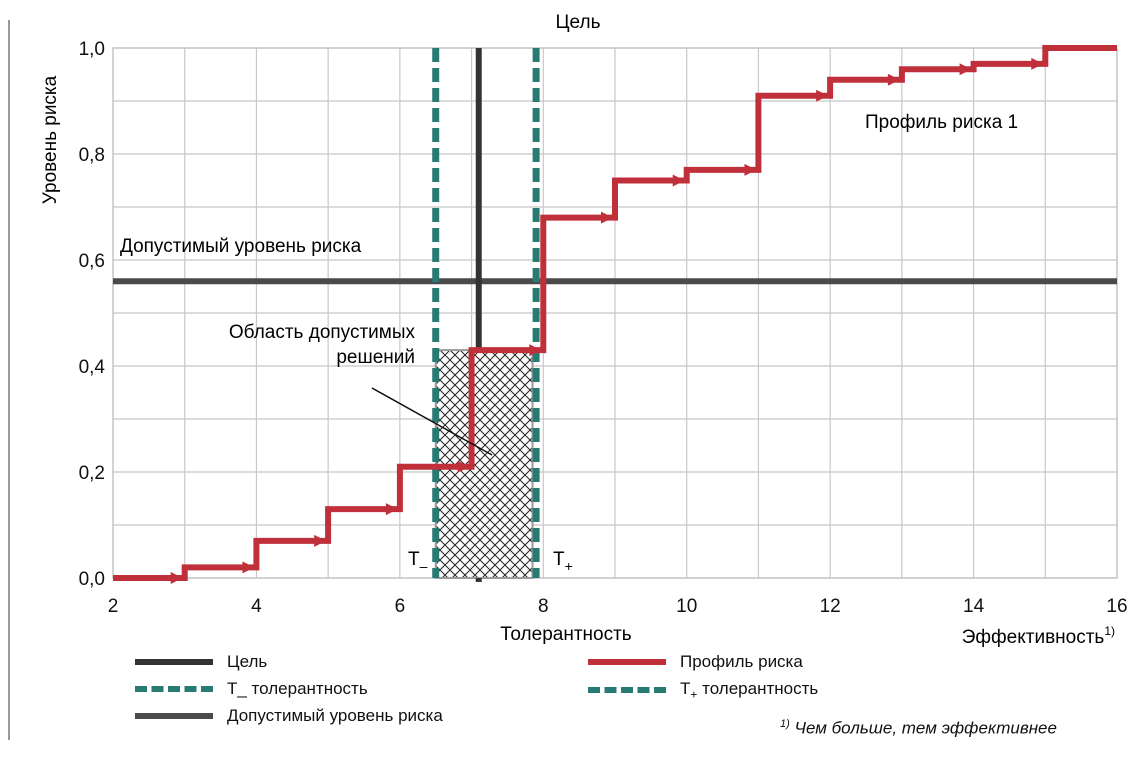 This screenshot has width=1130, height=758. Describe the element at coordinates (92, 49) in the screenshot. I see `y-tick-label: 1,0` at that location.